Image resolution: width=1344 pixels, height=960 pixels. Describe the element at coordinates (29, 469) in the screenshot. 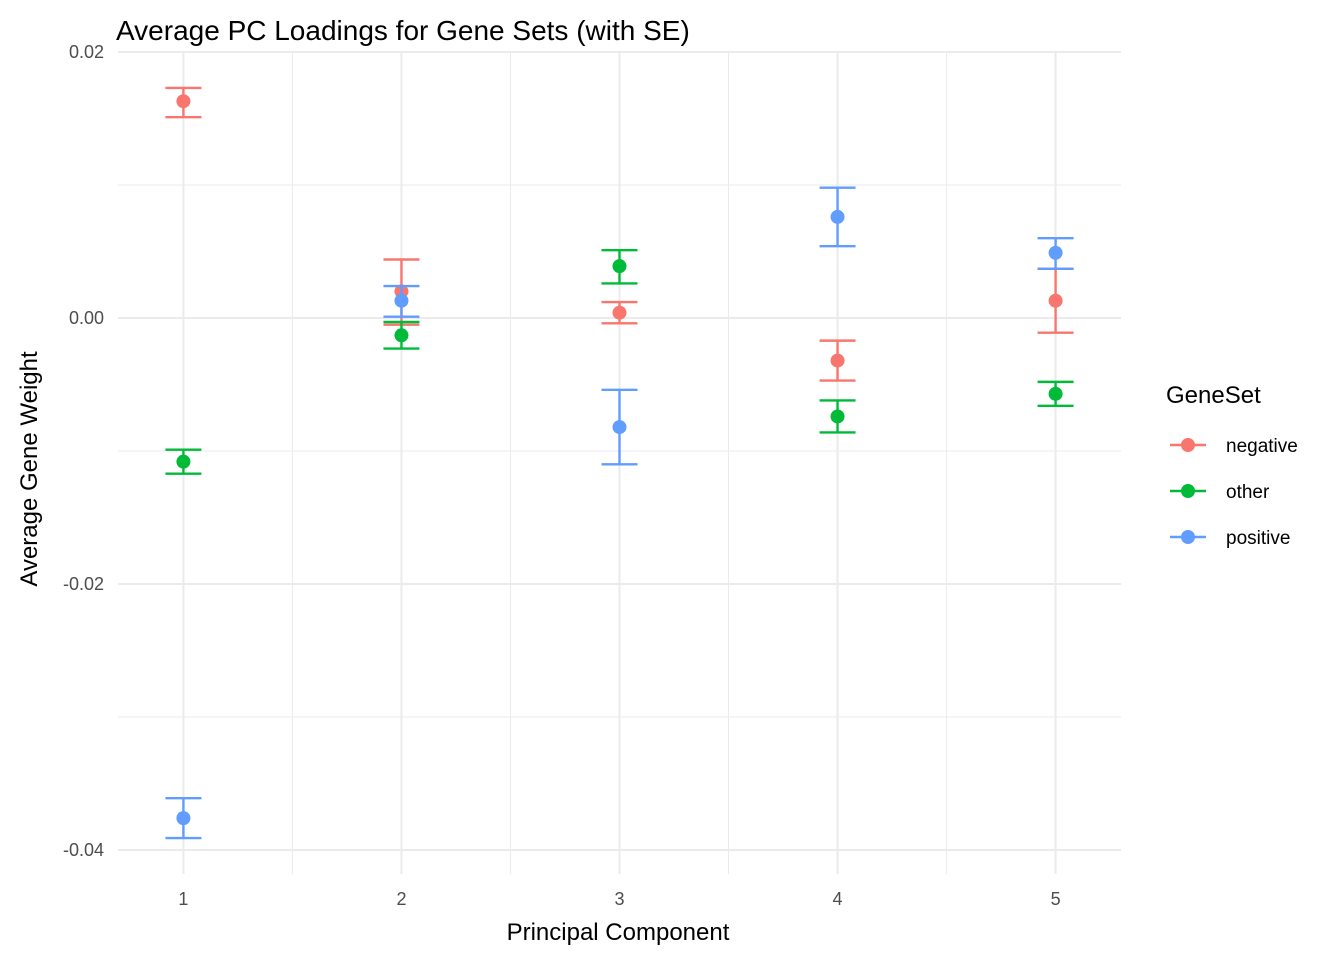

I see `y-axis-title: Average Gene Weight` at that location.